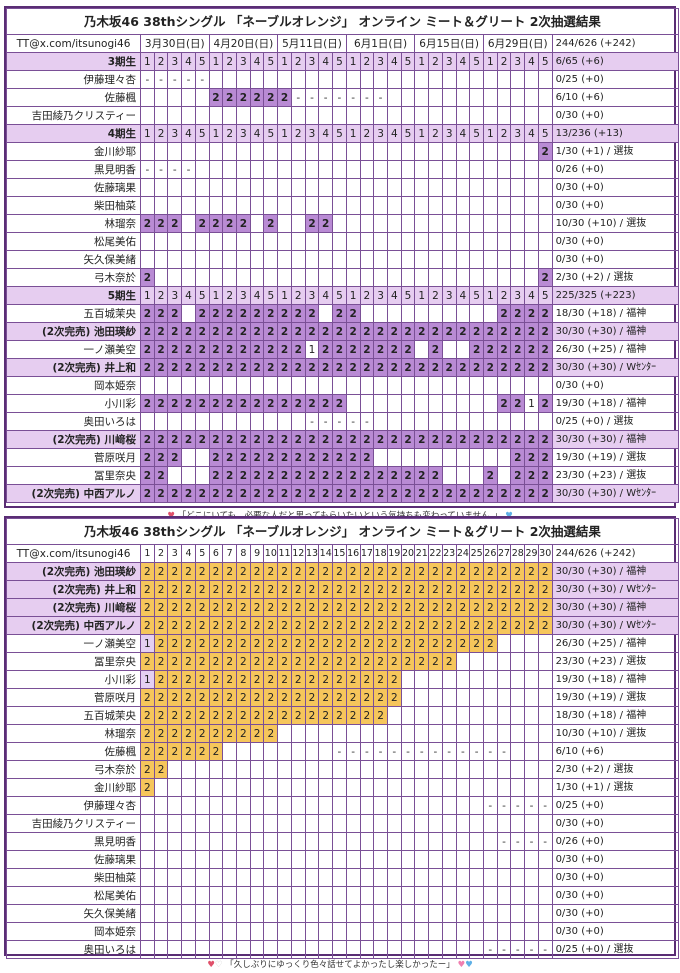 Image resolution: width=680 pixels, height=973 pixels. What do you see at coordinates (115, 457) in the screenshot?
I see `name-text: 菅原咲月` at bounding box center [115, 457].